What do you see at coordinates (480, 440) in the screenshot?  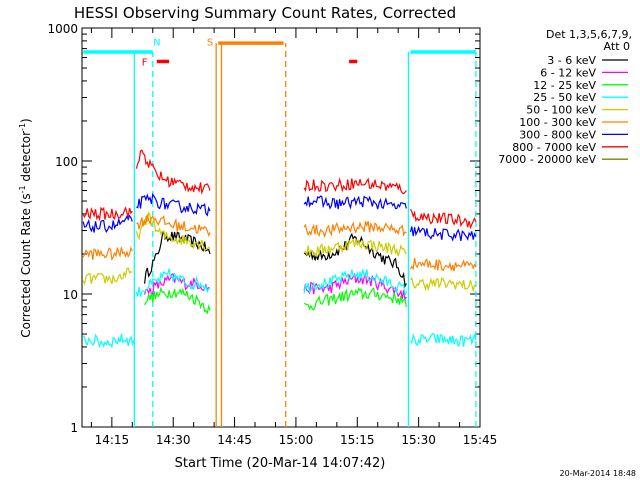 I see `x-tick-label: 15:45` at bounding box center [480, 440].